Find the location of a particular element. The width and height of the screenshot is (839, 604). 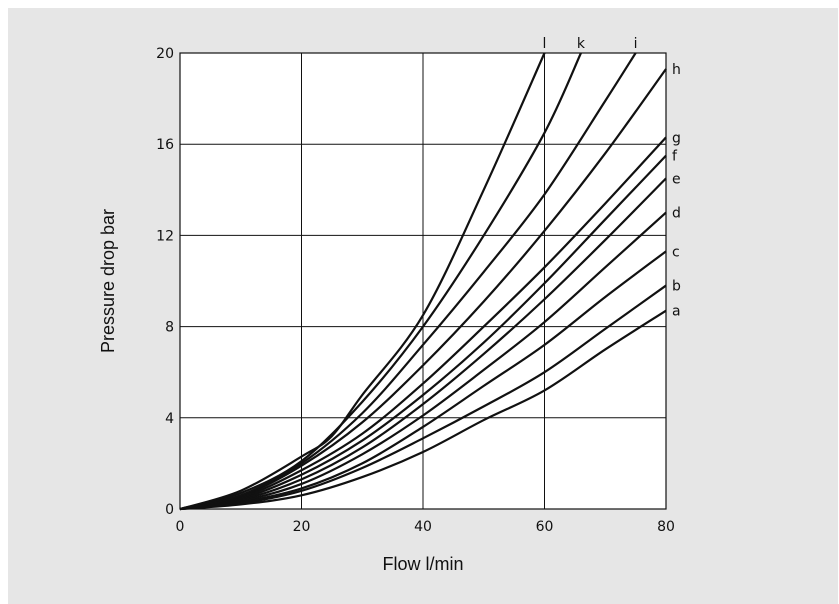

curve-label-b: b is located at coordinates (676, 287).